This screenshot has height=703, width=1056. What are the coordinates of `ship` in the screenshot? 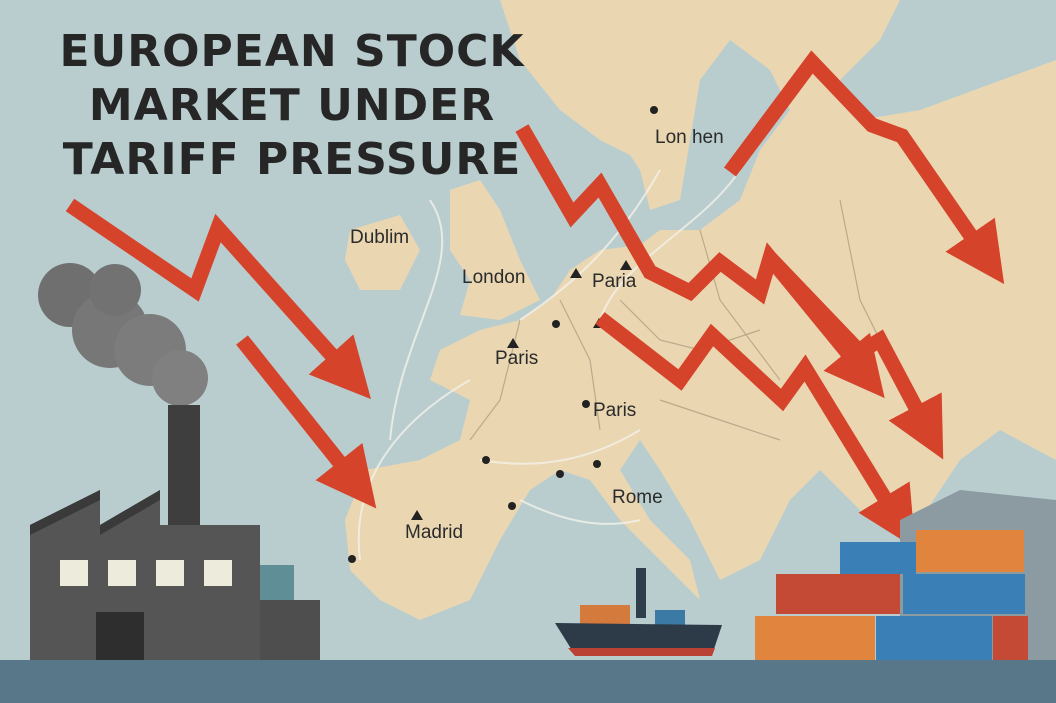 It's located at (638, 612).